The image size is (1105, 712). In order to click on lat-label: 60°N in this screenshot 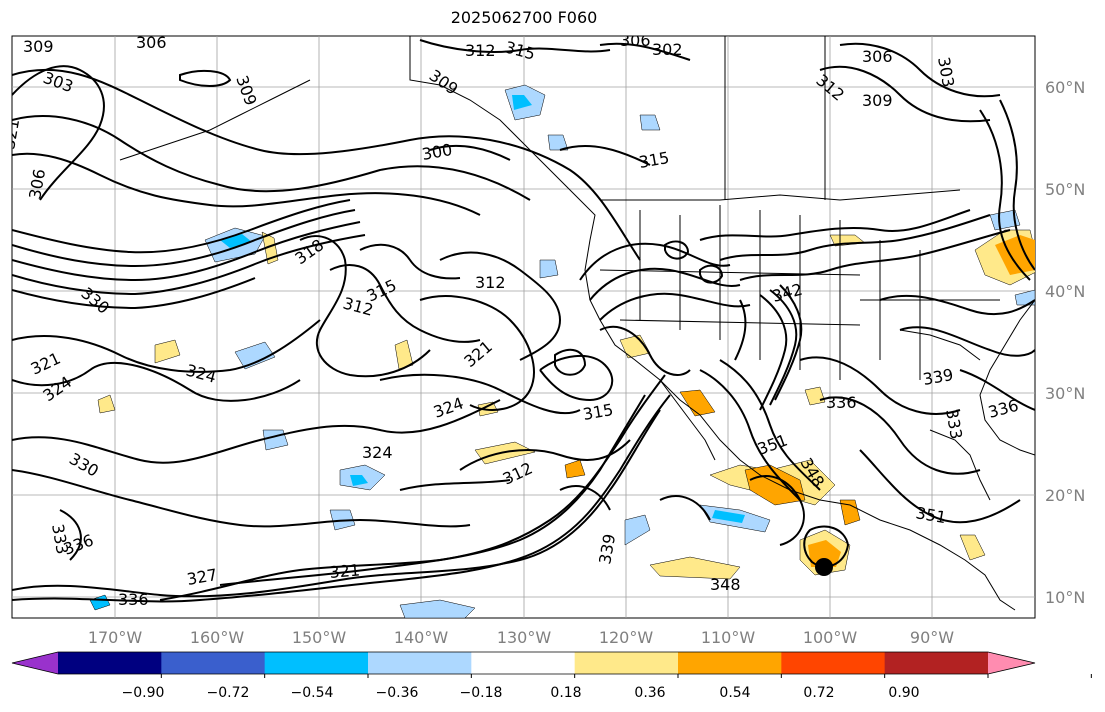, I will do `click(1065, 87)`.